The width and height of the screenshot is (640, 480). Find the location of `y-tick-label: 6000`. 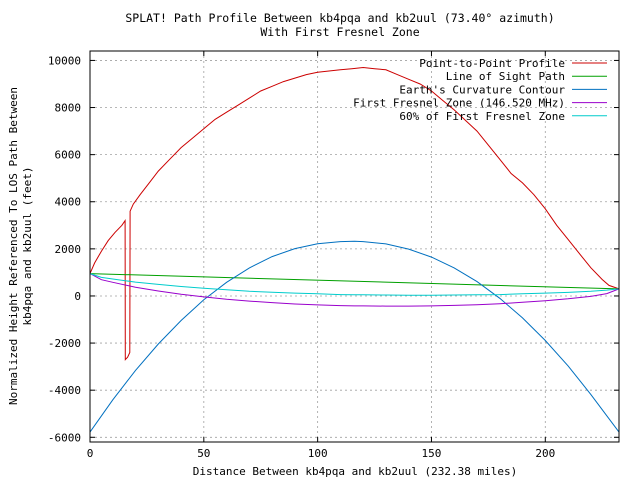

y-tick-label: 6000 is located at coordinates (68, 155).